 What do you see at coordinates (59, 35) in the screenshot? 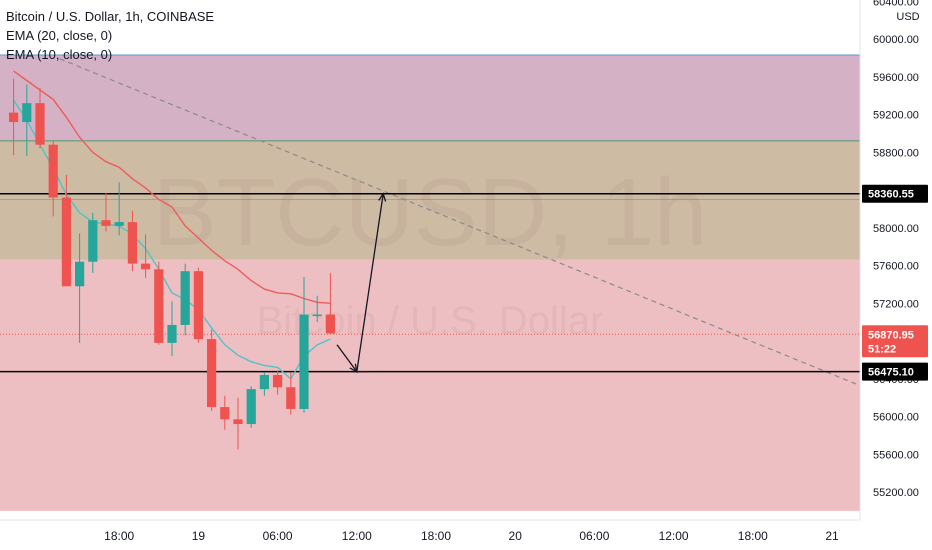
I see `indicator-ema-20: EMA (20, close, 0)` at bounding box center [59, 35].